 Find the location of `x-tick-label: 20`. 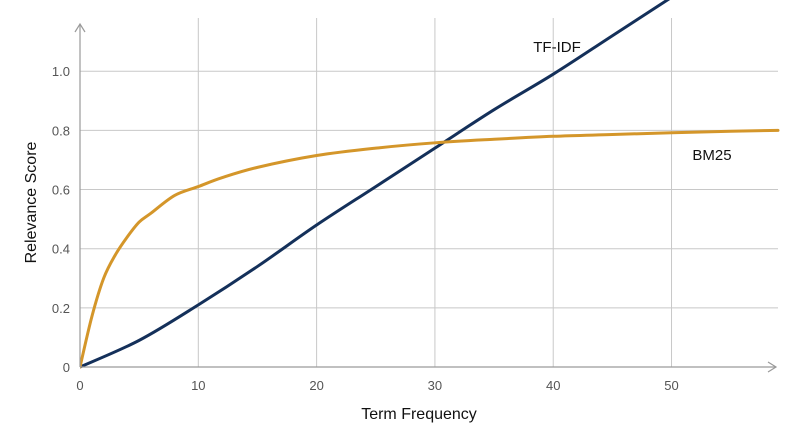

x-tick-label: 20 is located at coordinates (316, 385).